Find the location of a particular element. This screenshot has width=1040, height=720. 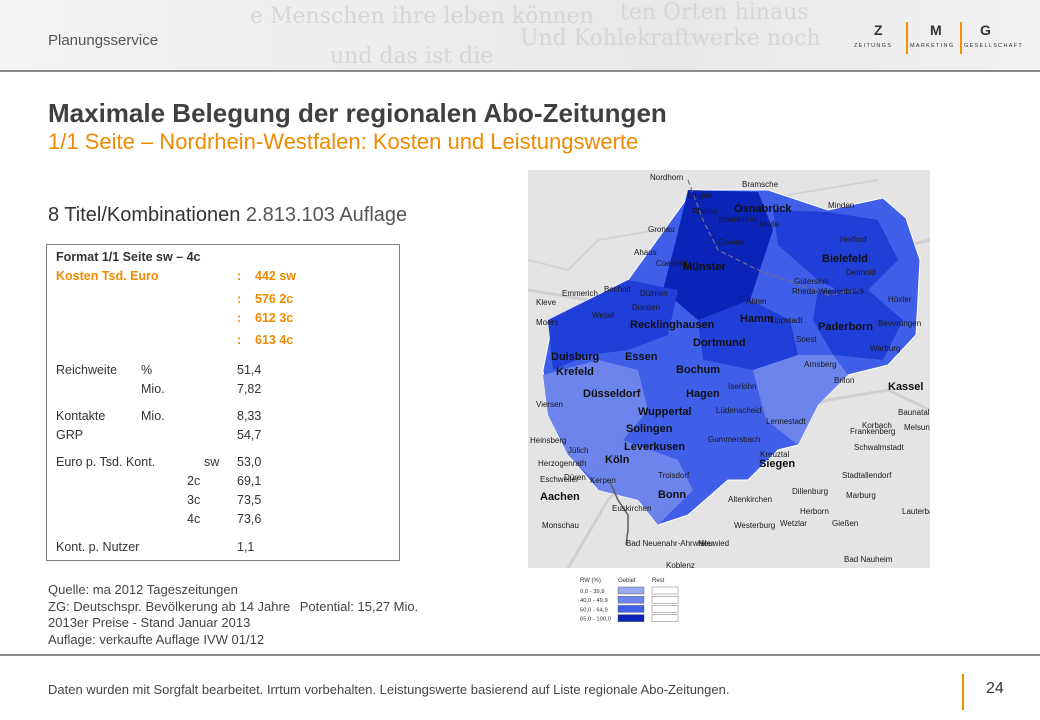

rhine-river is located at coordinates (619, 513).